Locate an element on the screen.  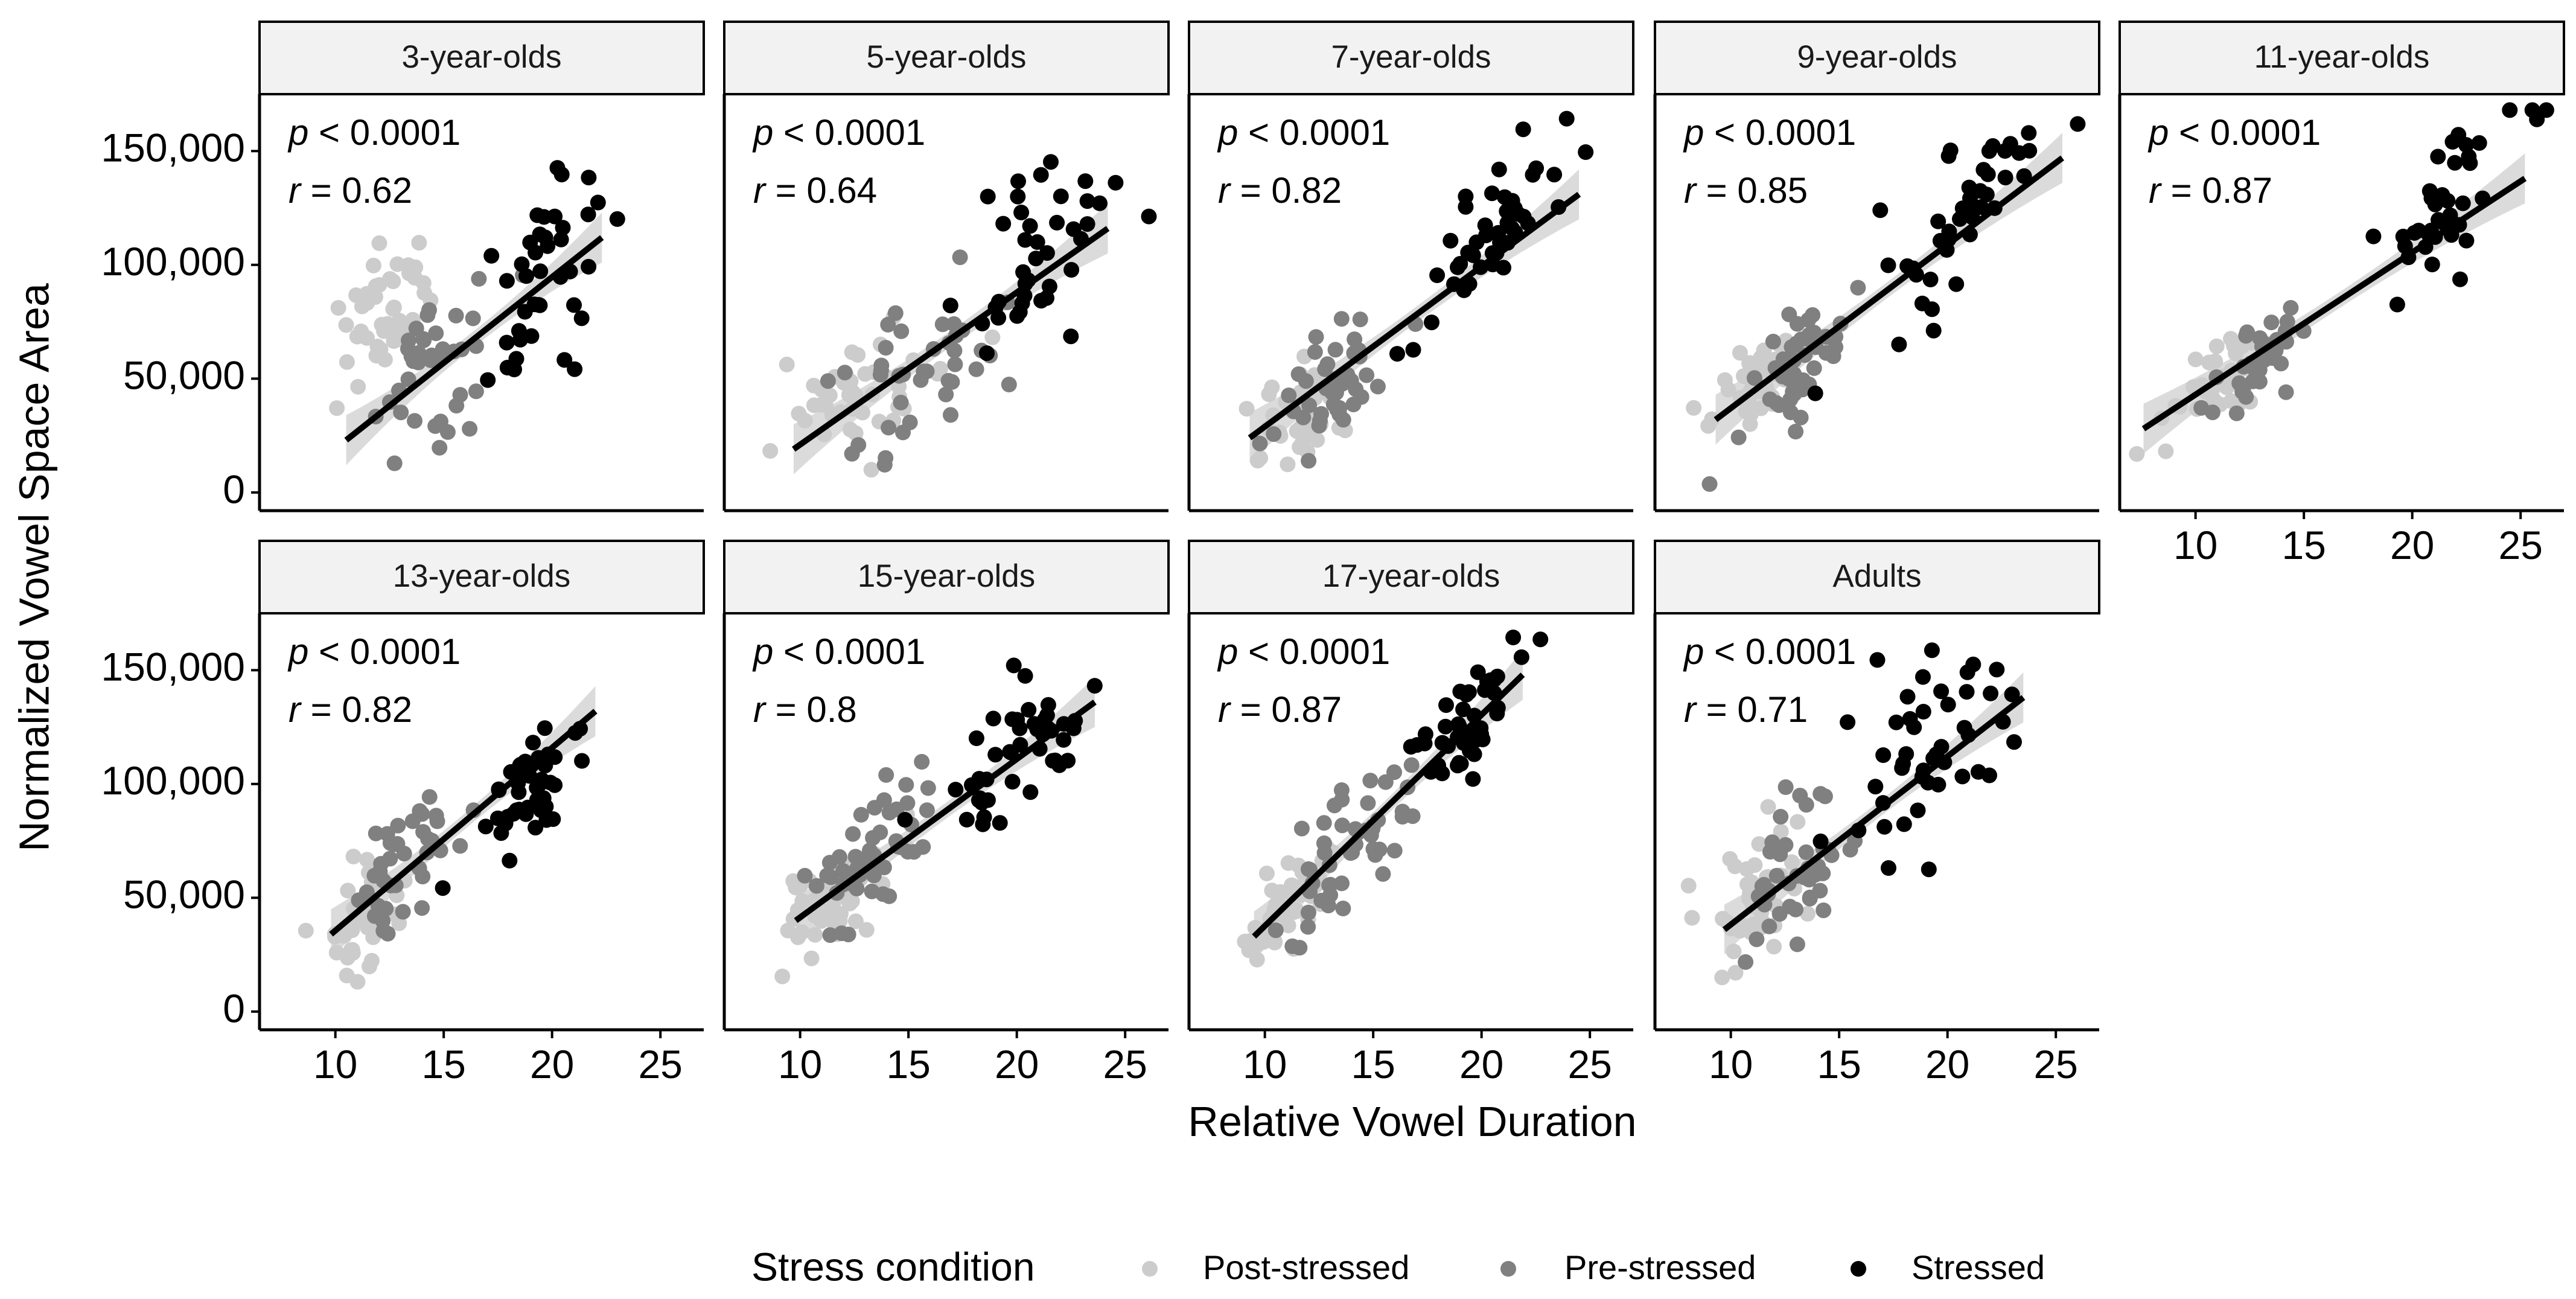
facet-panel-9-year-olds: 9-year-olds p < 0.0001 r = 0.85 is located at coordinates (1876, 266).